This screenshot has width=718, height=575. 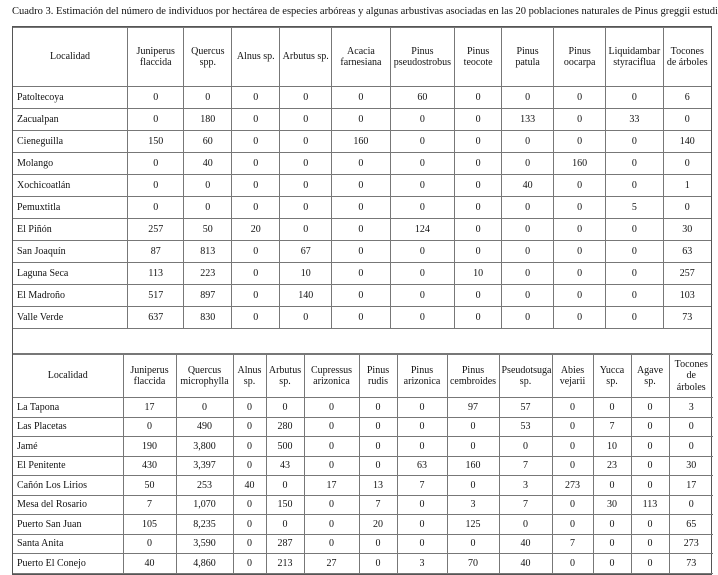 I want to click on locality-cell: El Penitente, so click(x=68, y=465).